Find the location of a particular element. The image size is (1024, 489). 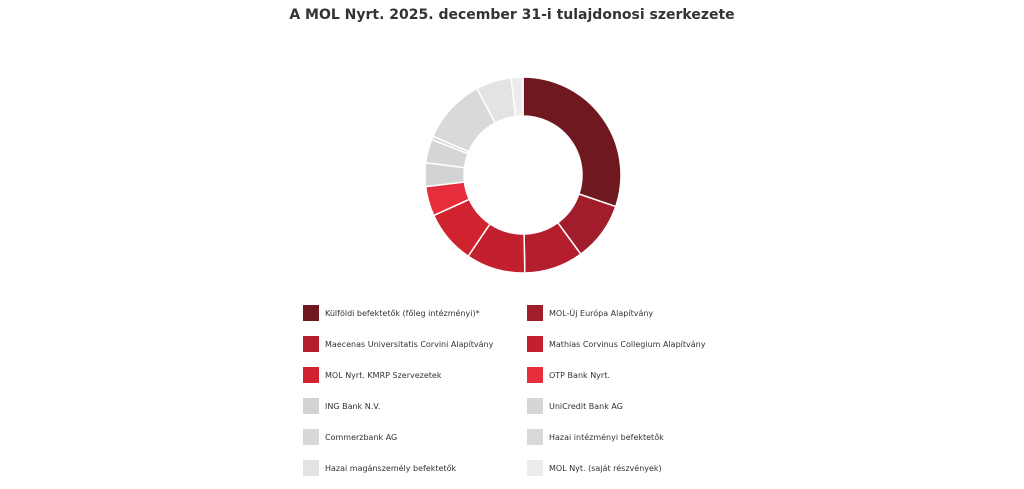

legend-label: MOL-Új Európa Alapítvány is located at coordinates (601, 313).